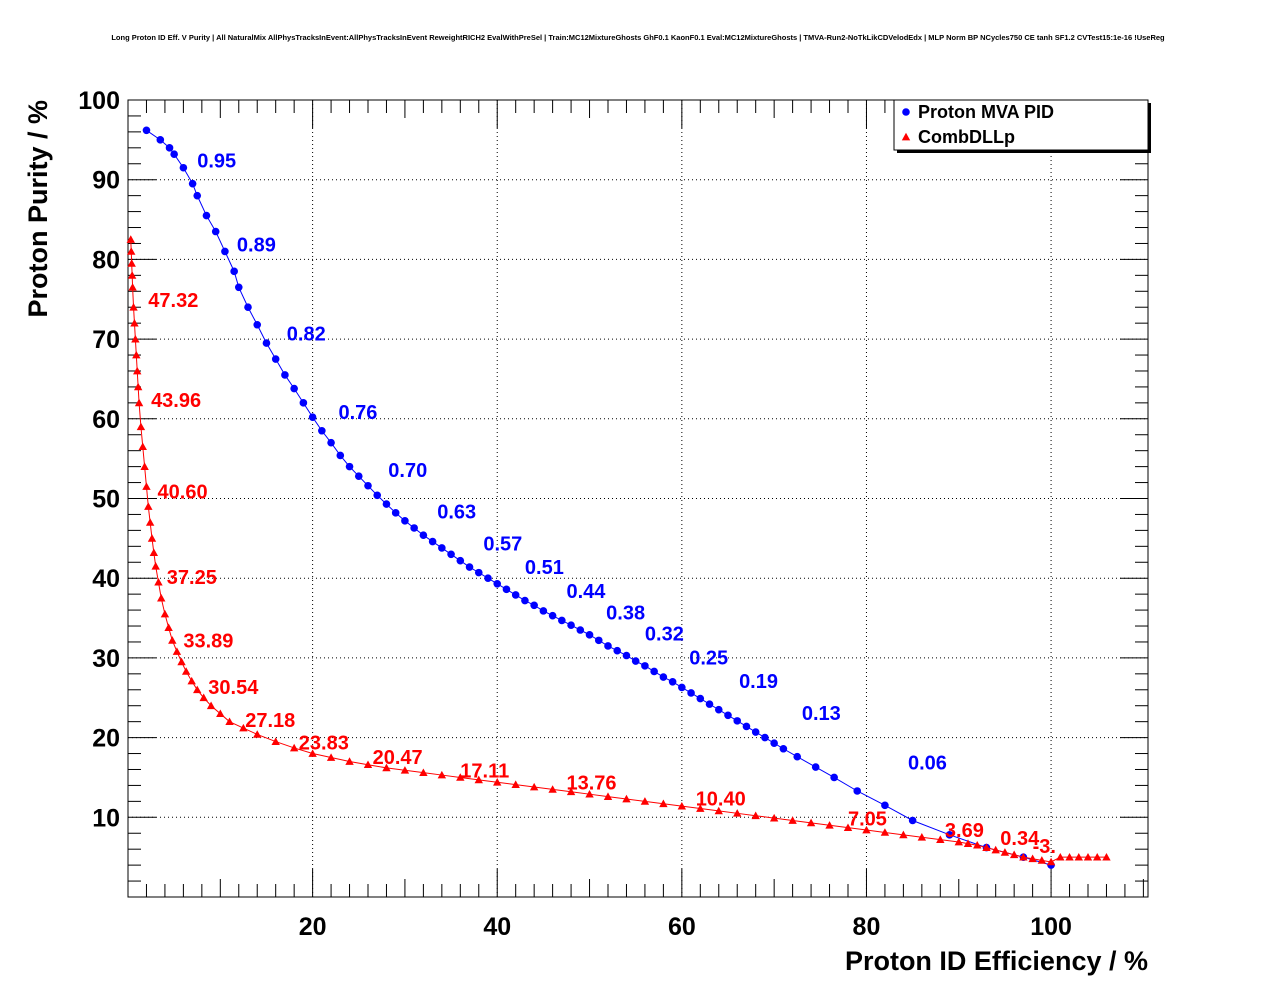 This screenshot has width=1276, height=996. Describe the element at coordinates (1051, 927) in the screenshot. I see `x-tick-label: 100` at that location.